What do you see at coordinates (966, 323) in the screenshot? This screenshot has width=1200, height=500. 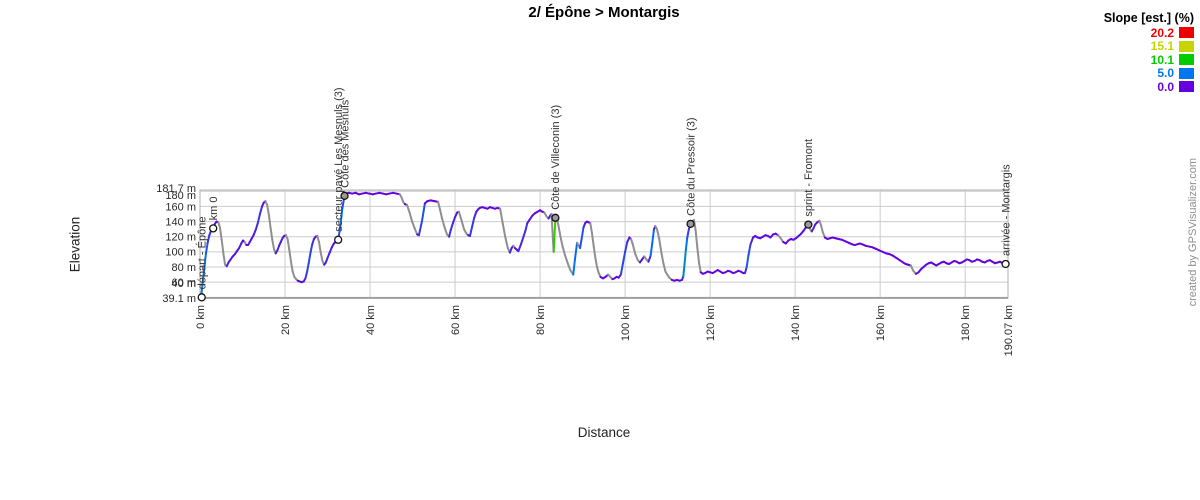 I see `x-tick-label: 180 km` at bounding box center [966, 323].